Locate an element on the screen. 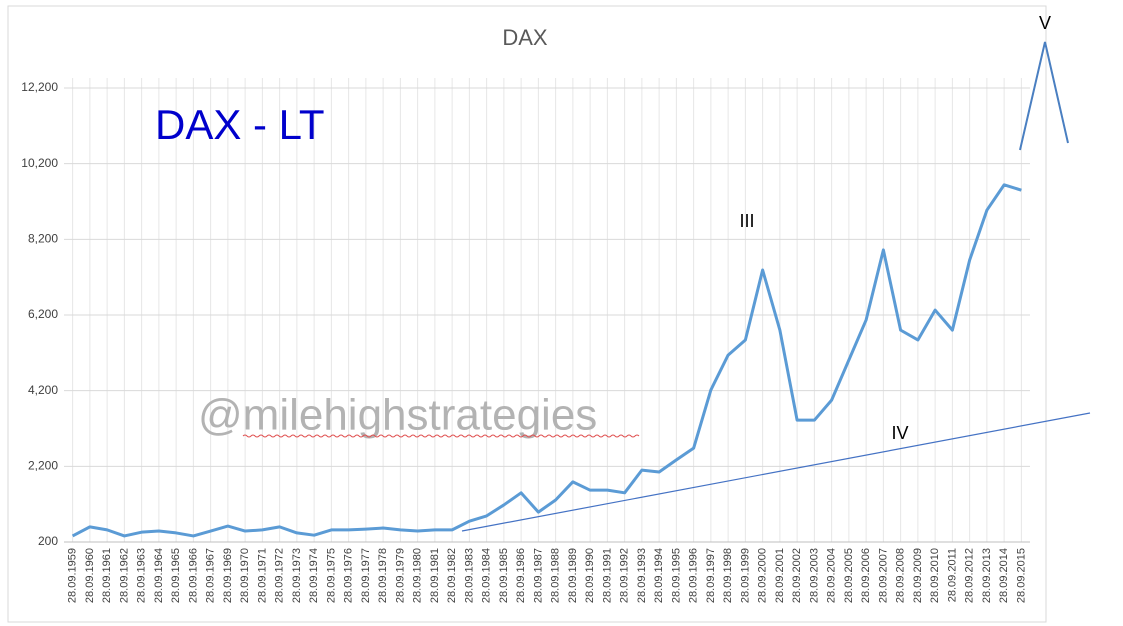 The height and width of the screenshot is (626, 1123). x-tick-label: 28.09.1982 is located at coordinates (452, 575).